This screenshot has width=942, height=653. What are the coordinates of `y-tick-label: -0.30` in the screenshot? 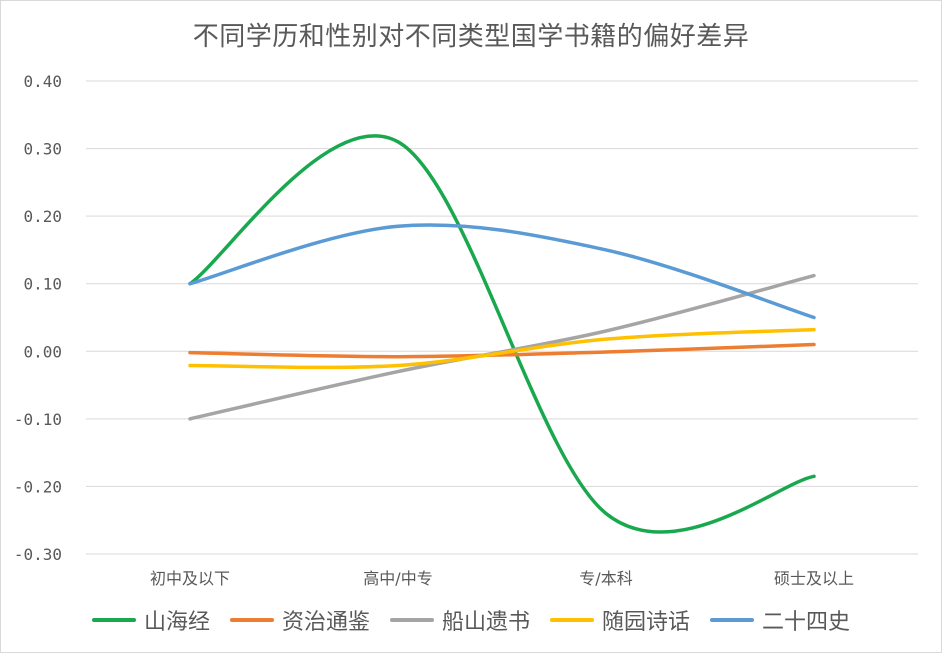 It's located at (38, 554).